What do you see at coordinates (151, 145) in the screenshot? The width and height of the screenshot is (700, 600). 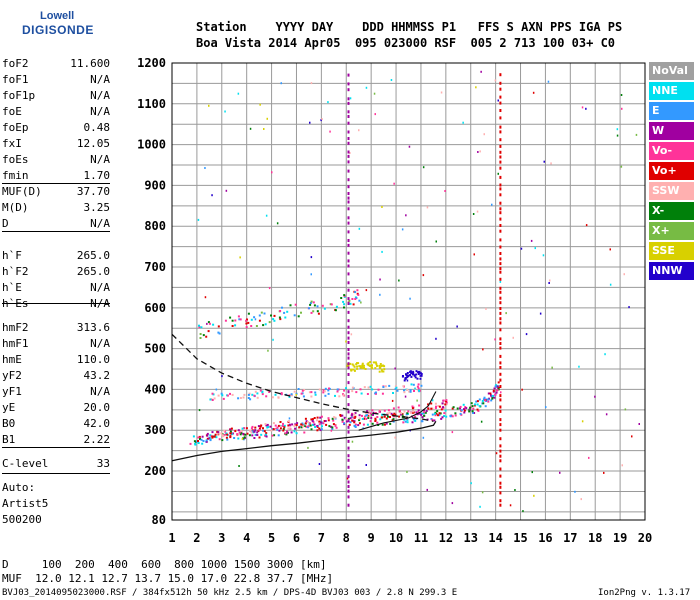 I see `y-tick-label: 1000` at bounding box center [151, 145].